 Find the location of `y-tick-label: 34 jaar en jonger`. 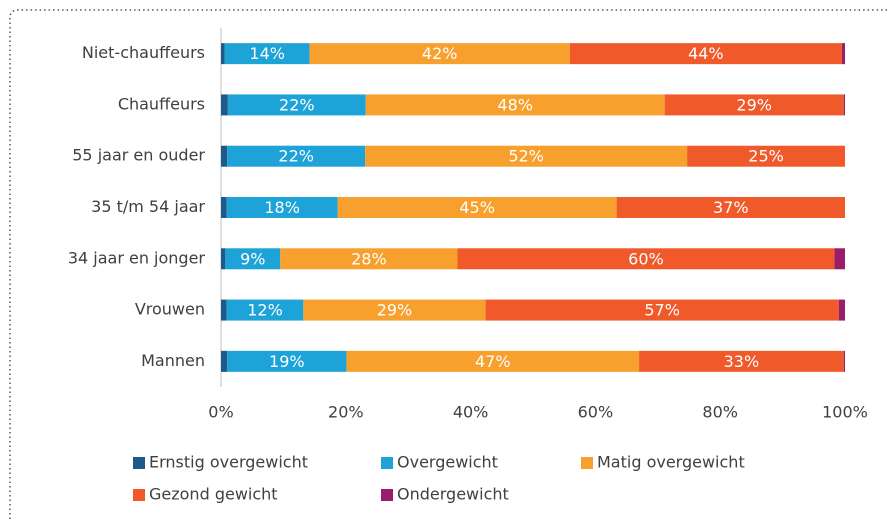

y-tick-label: 34 jaar en jonger is located at coordinates (137, 257).